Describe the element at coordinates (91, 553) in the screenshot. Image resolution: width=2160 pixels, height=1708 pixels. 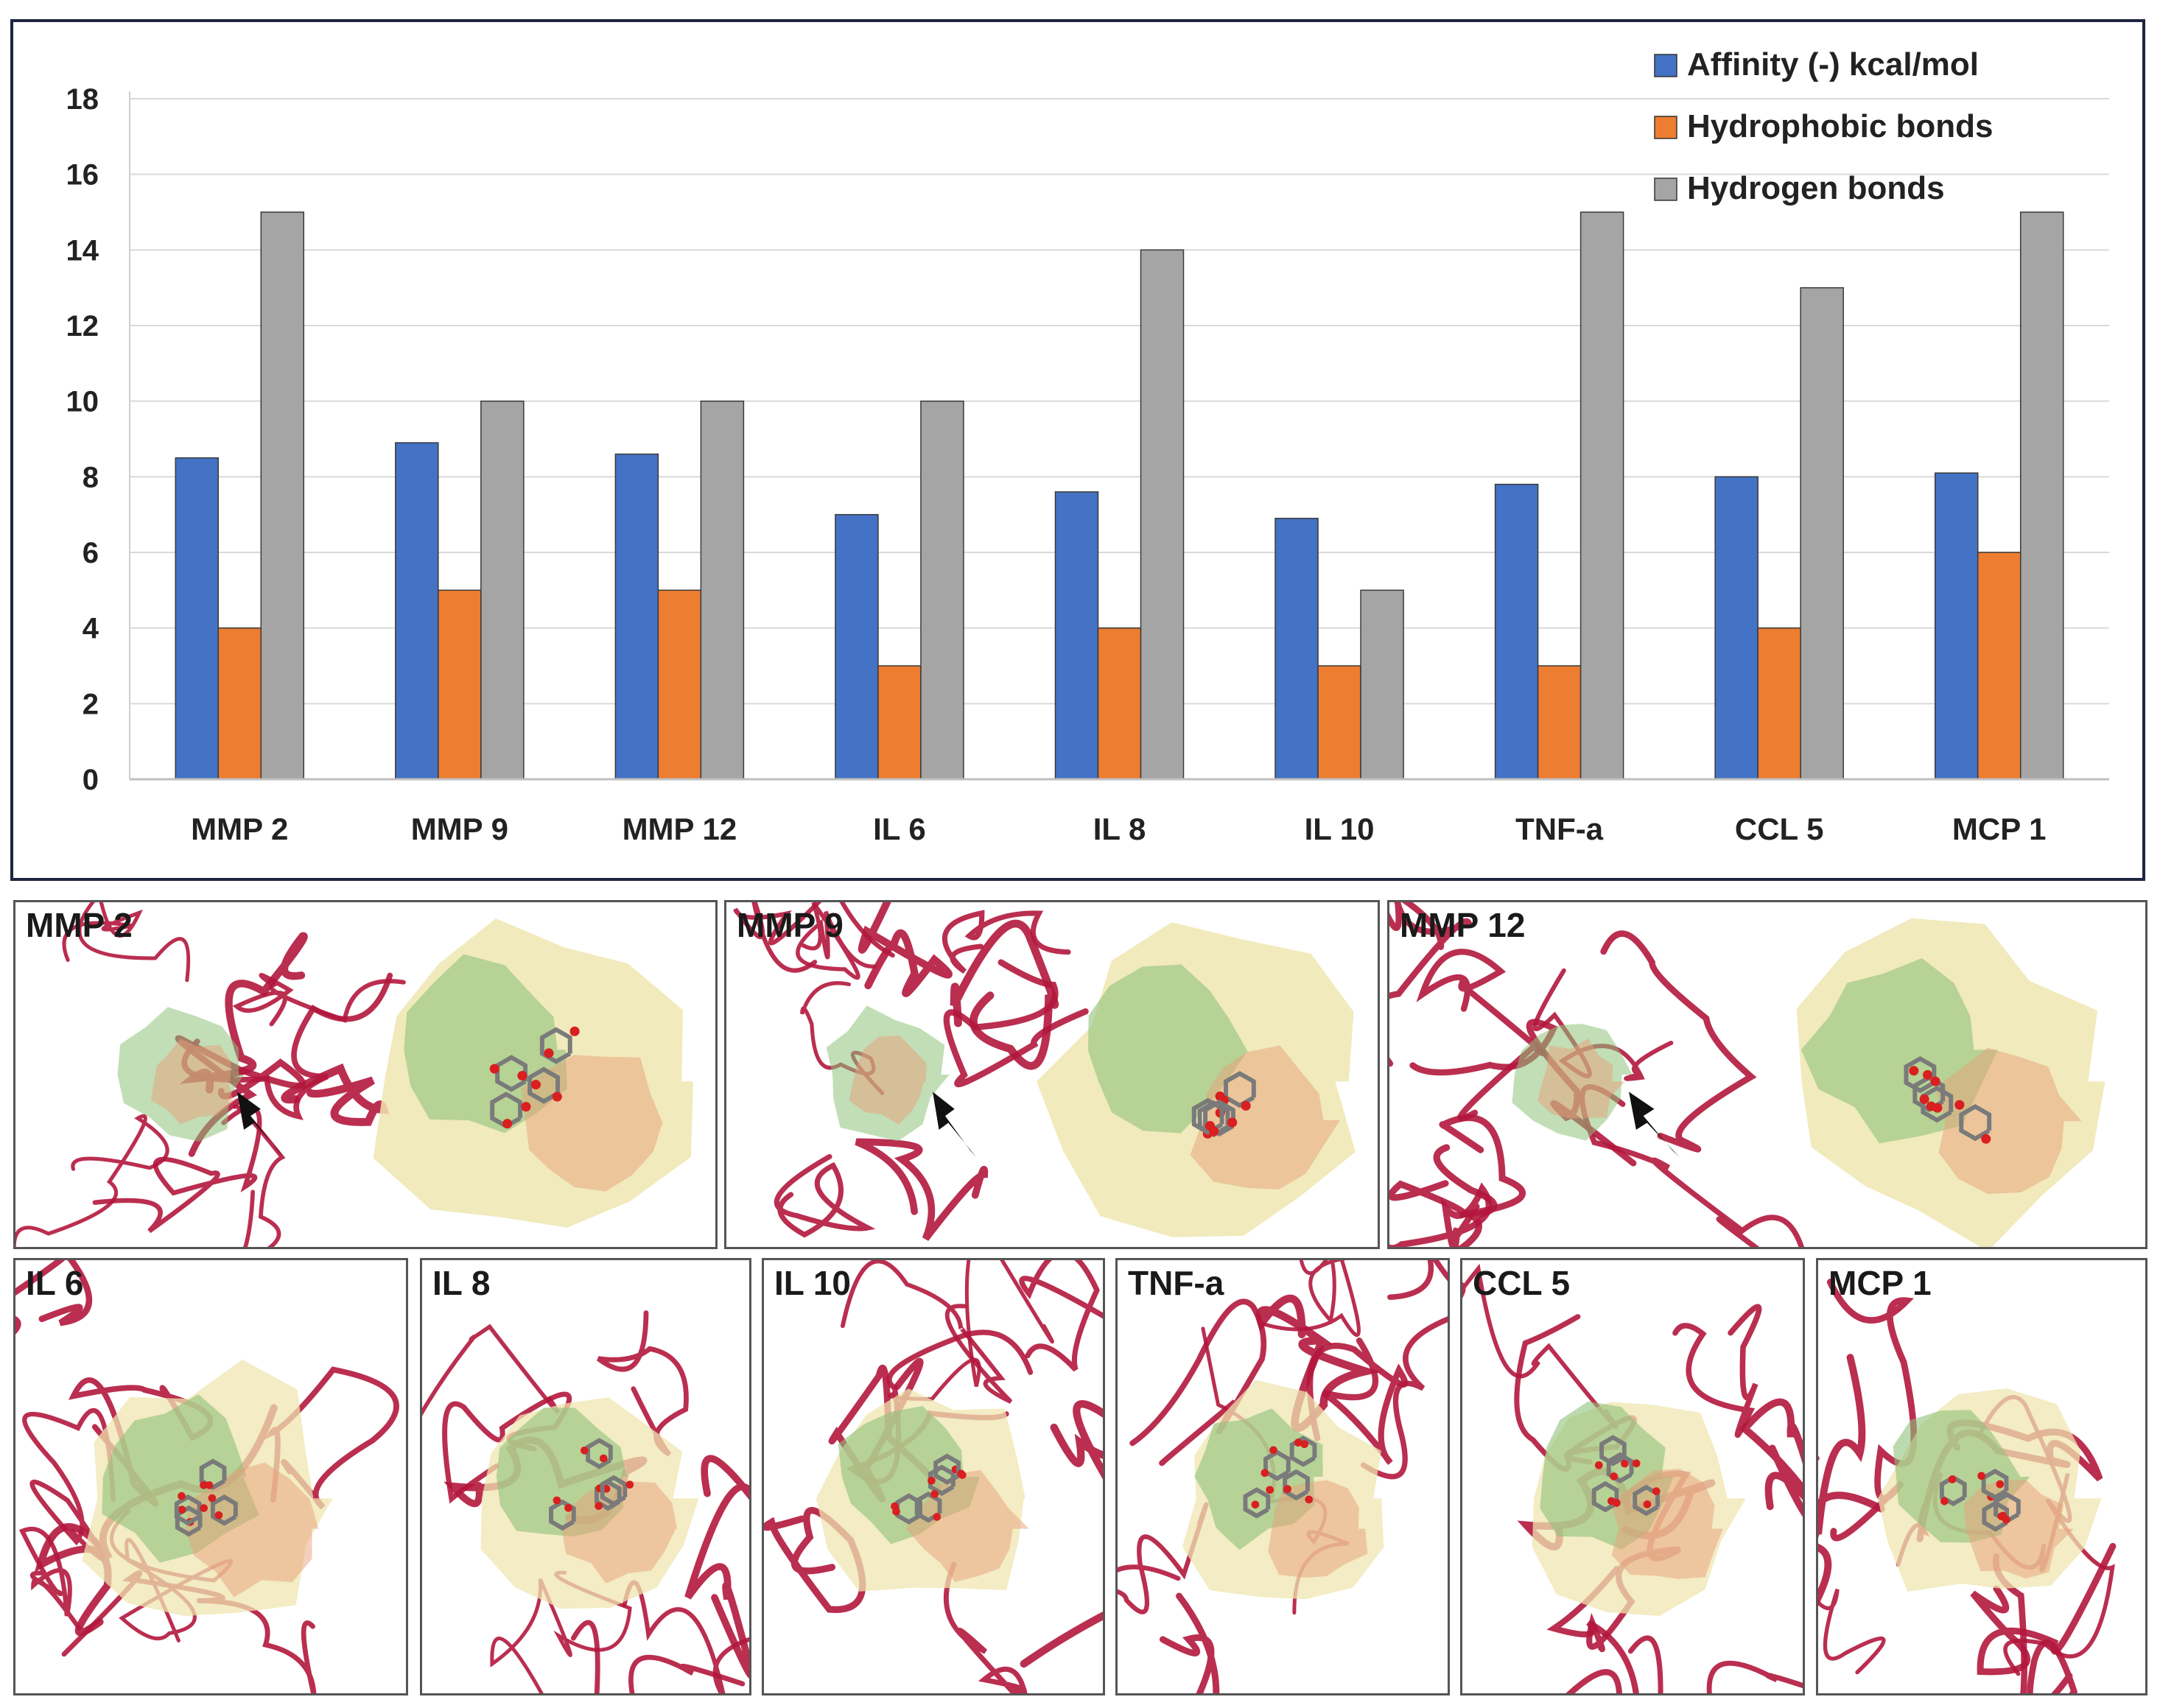
I see `y-tick-label: 6` at that location.